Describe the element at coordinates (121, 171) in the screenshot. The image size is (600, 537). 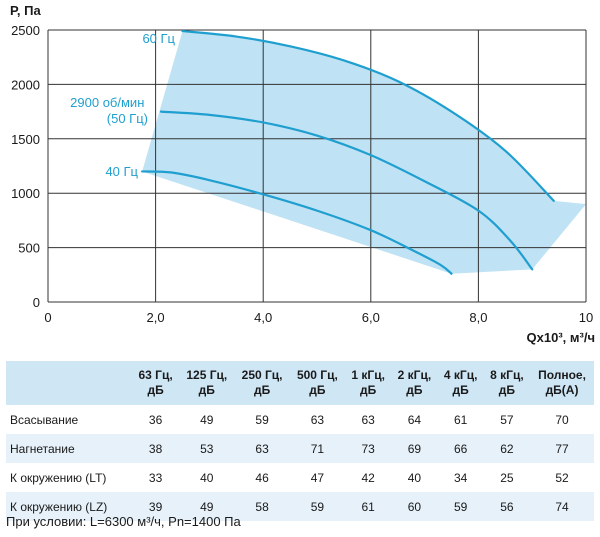
I see `series-label-40hz: 40 Гц` at that location.